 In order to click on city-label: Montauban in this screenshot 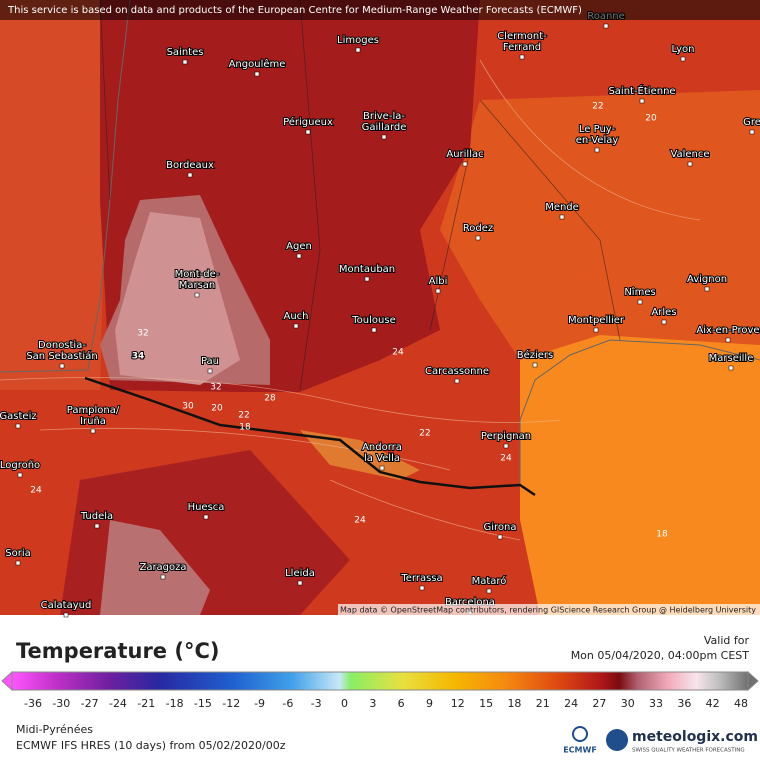, I will do `click(367, 269)`.